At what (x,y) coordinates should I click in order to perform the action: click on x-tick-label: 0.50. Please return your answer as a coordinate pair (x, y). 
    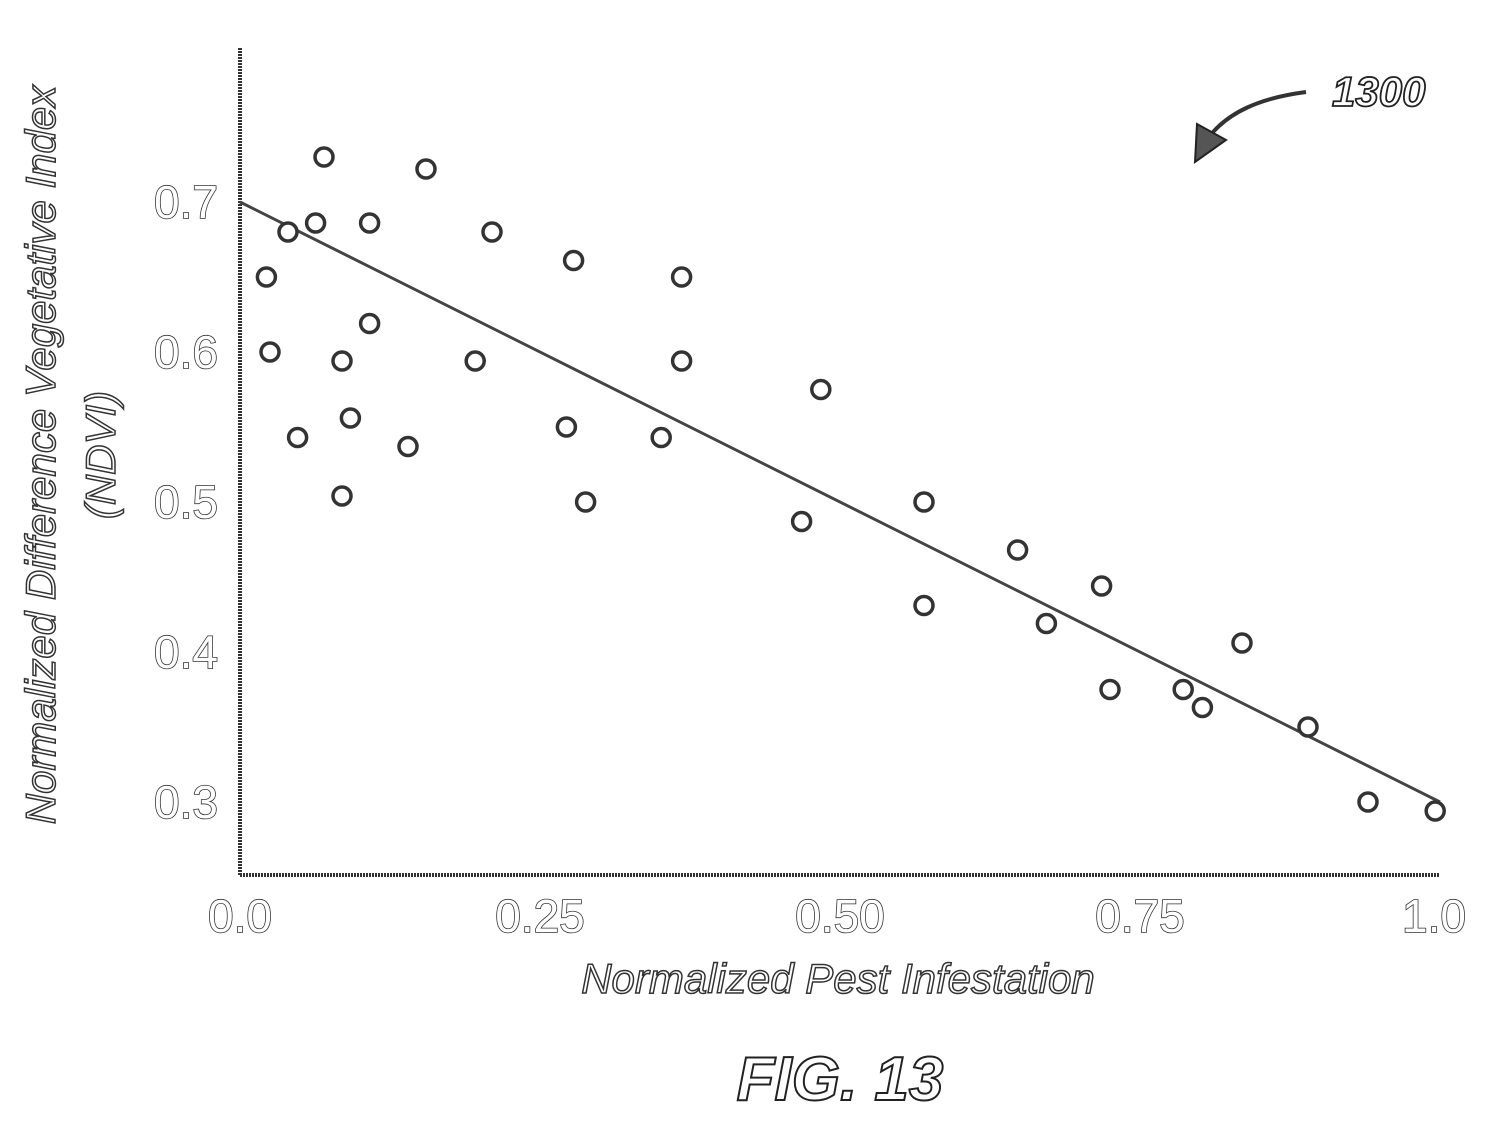
    Looking at the image, I should click on (840, 916).